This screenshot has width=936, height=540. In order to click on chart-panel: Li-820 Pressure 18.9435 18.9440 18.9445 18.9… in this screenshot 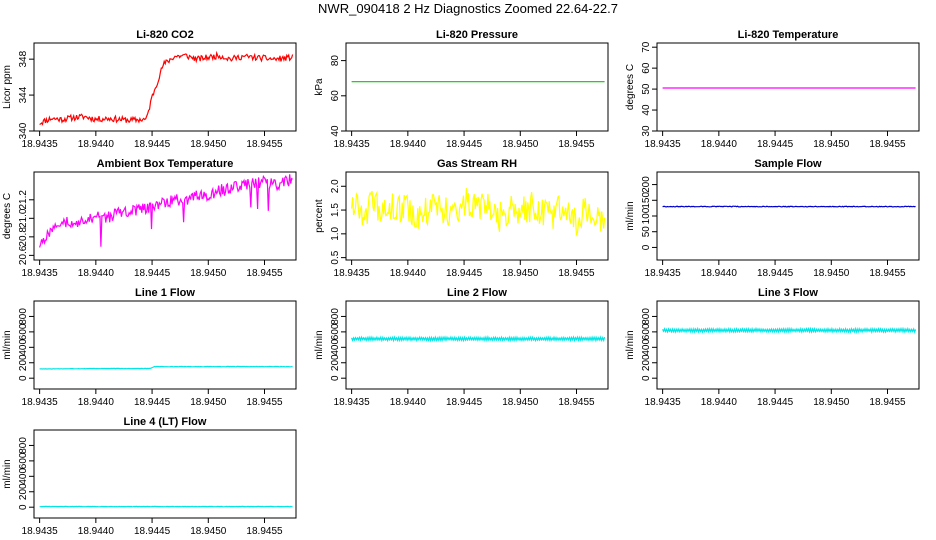, I will do `click(461, 89)`.